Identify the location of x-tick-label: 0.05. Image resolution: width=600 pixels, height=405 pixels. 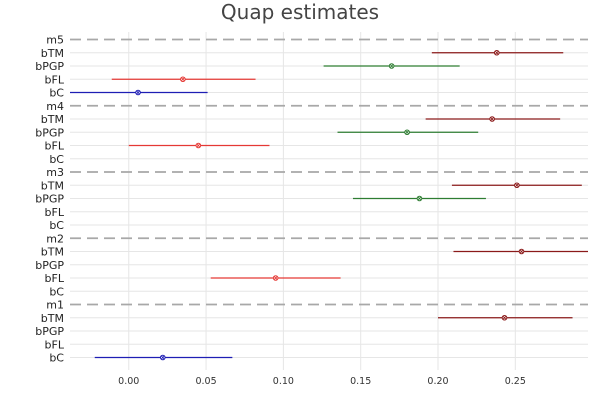
(205, 381).